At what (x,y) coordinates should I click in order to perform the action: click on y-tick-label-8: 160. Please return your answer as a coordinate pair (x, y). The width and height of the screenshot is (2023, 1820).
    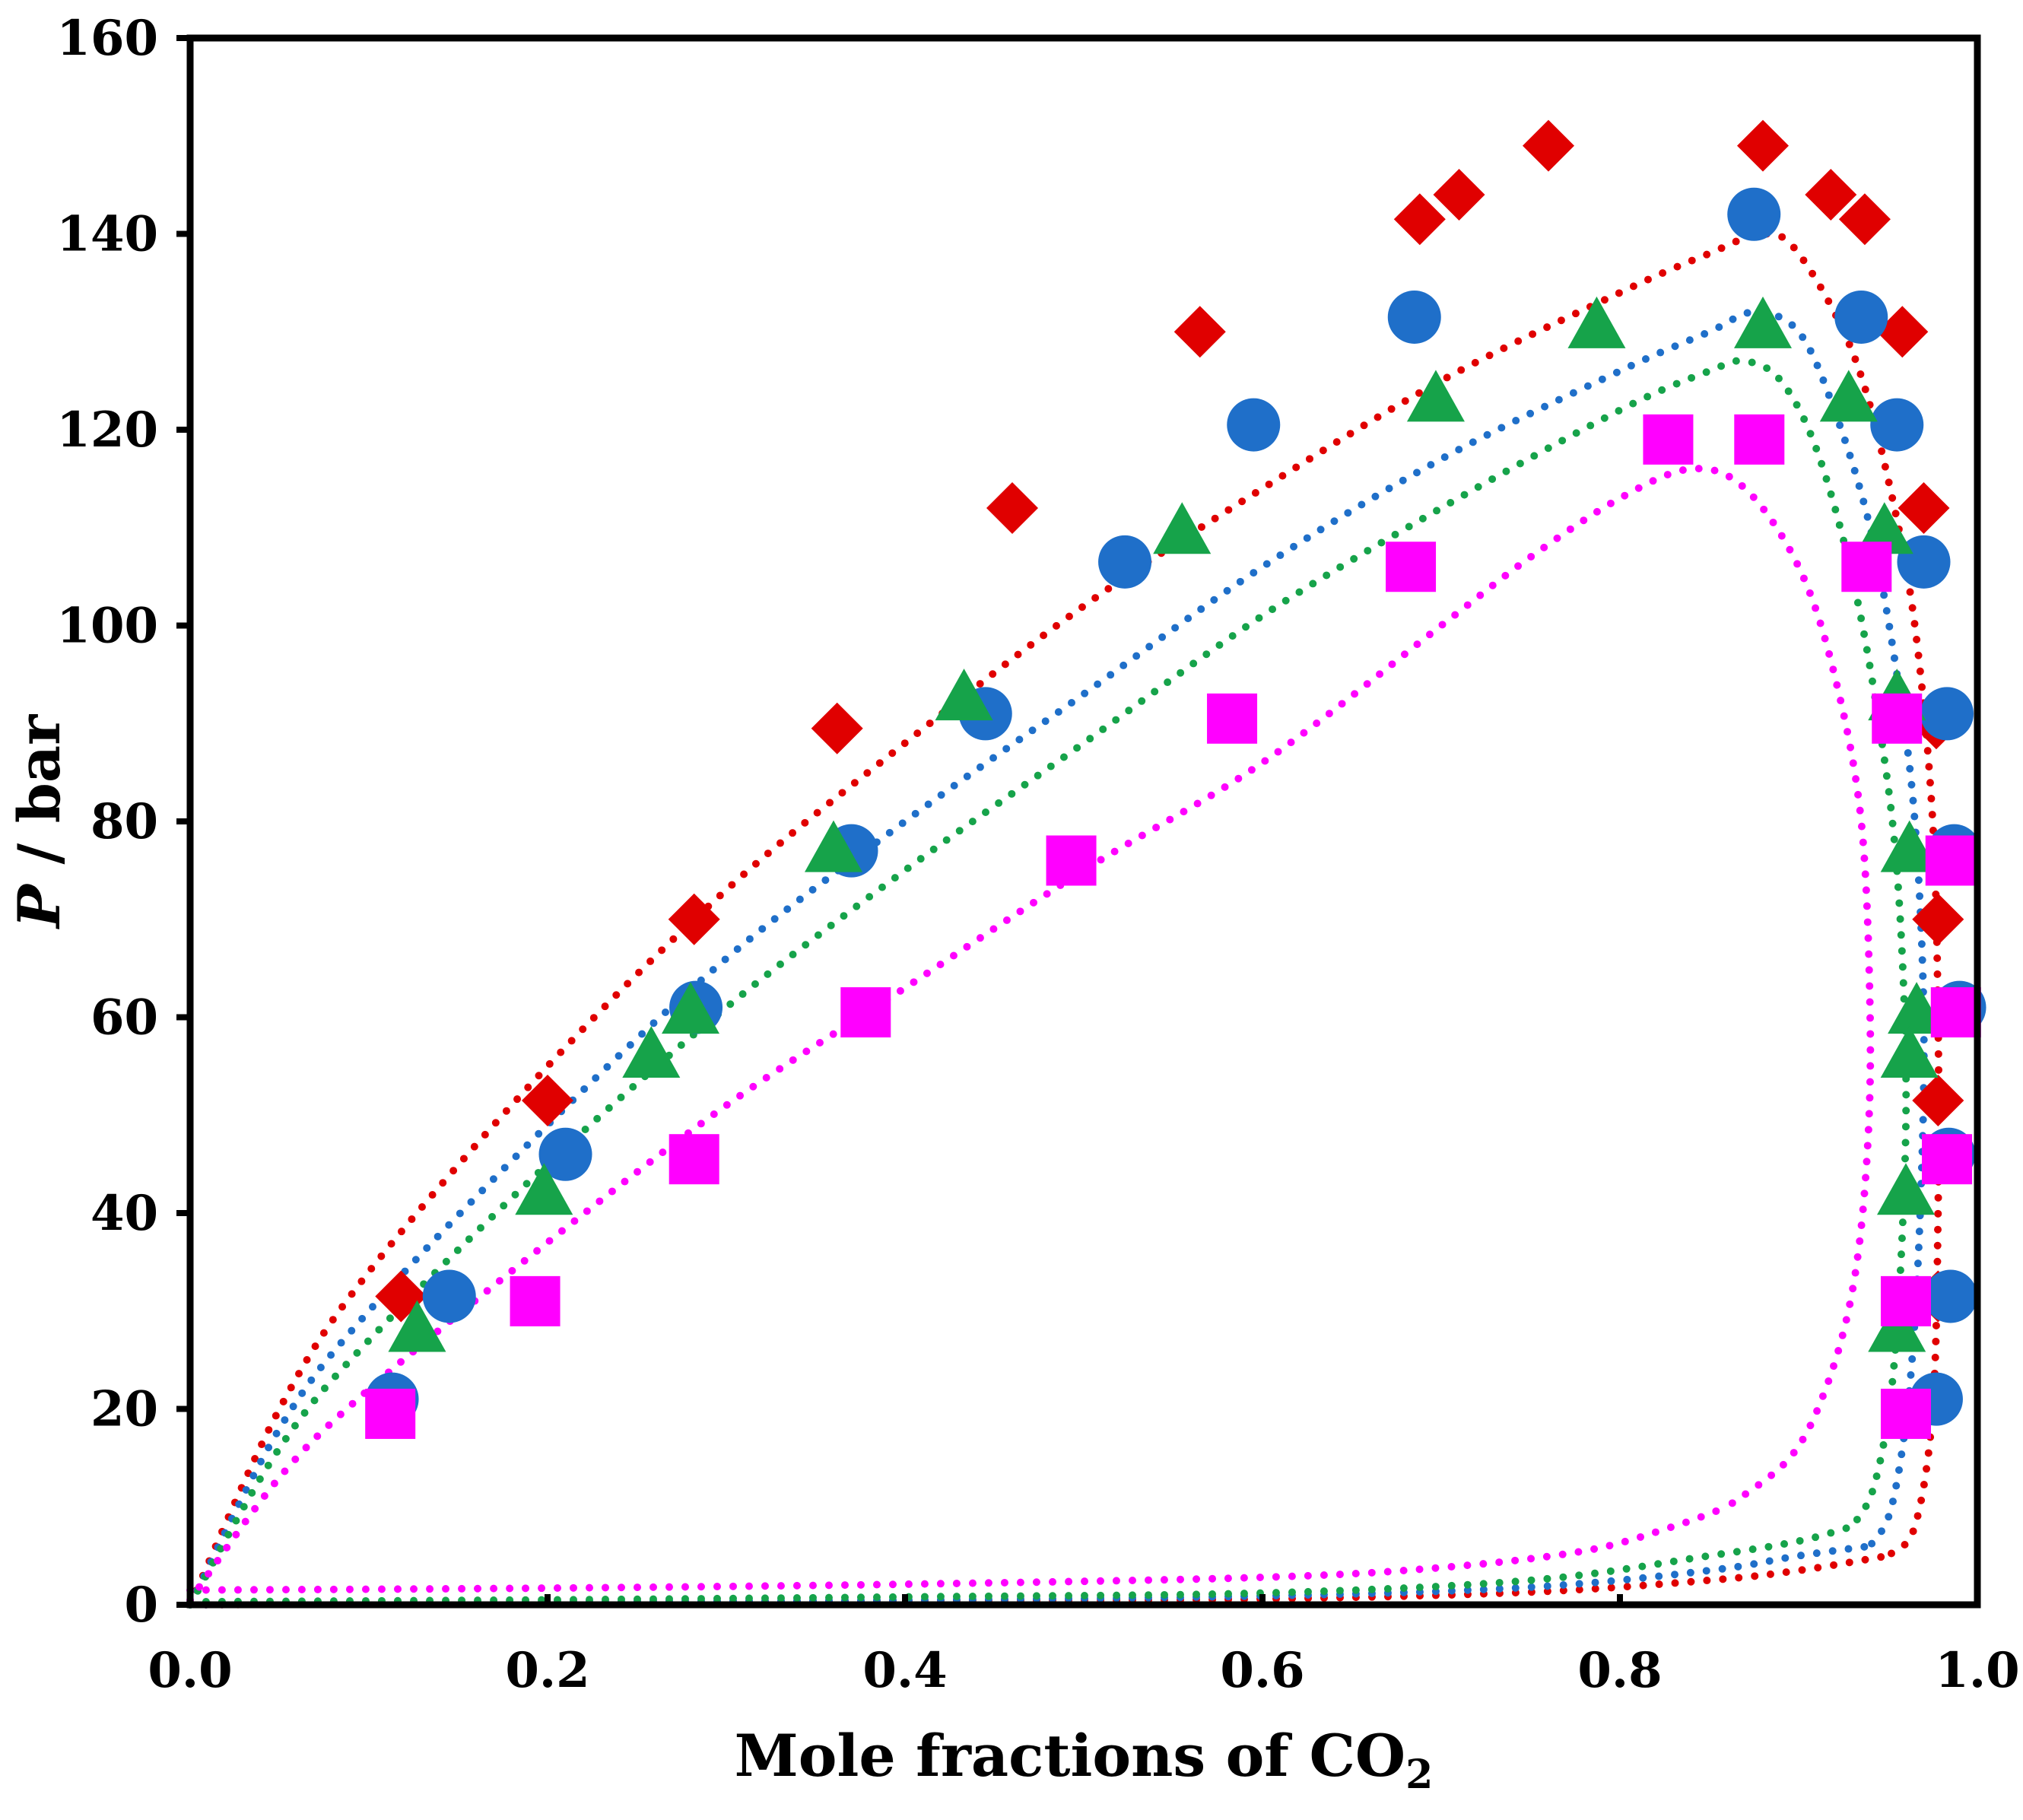
    Looking at the image, I should click on (107, 38).